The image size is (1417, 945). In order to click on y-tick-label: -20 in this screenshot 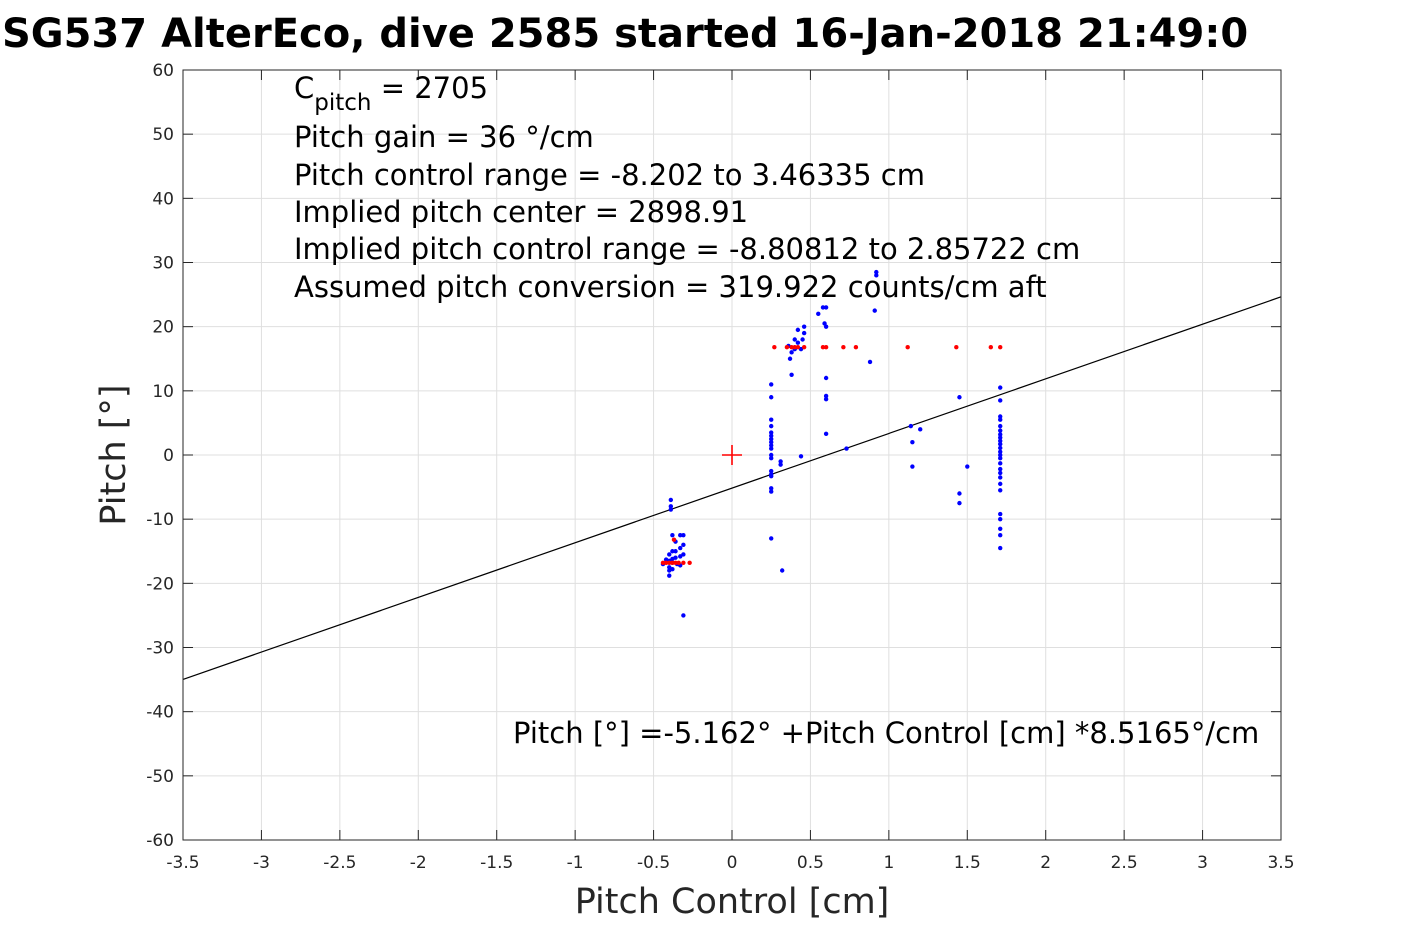, I will do `click(160, 584)`.